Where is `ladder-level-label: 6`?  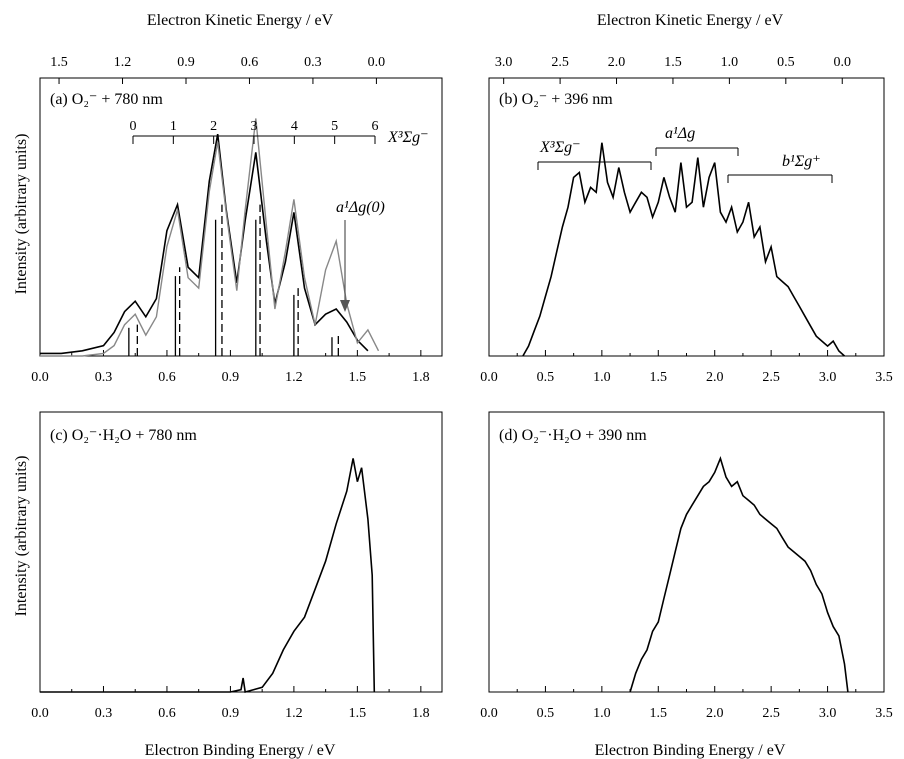
ladder-level-label: 6 is located at coordinates (375, 126).